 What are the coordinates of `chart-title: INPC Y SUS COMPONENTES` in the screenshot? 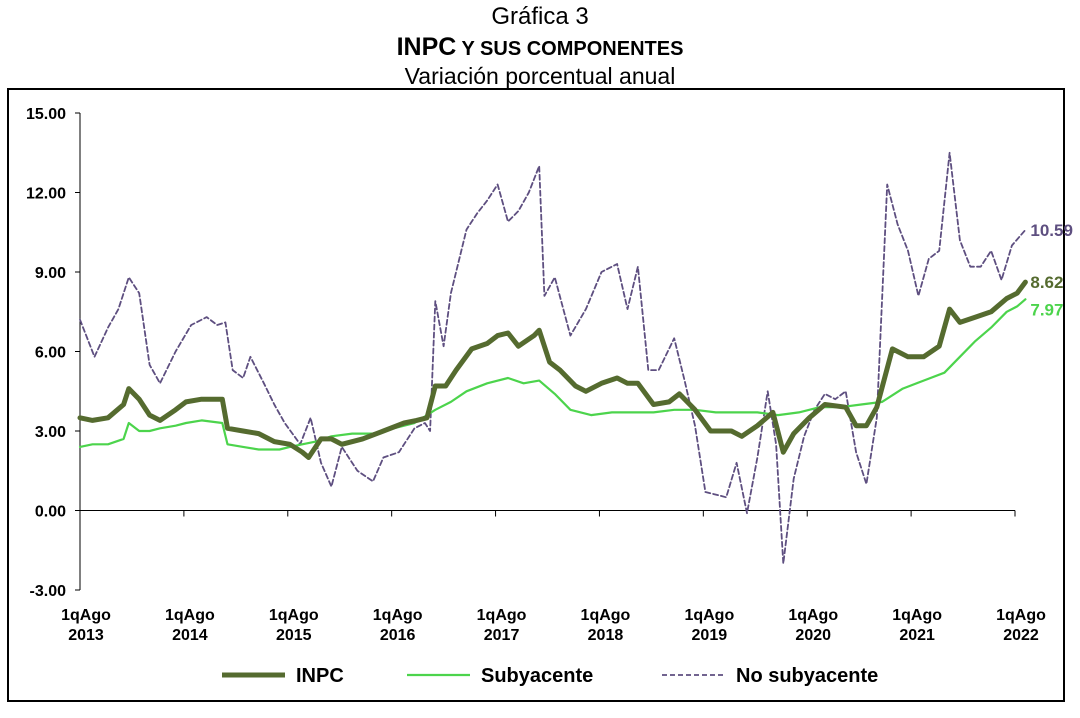 It's located at (540, 48).